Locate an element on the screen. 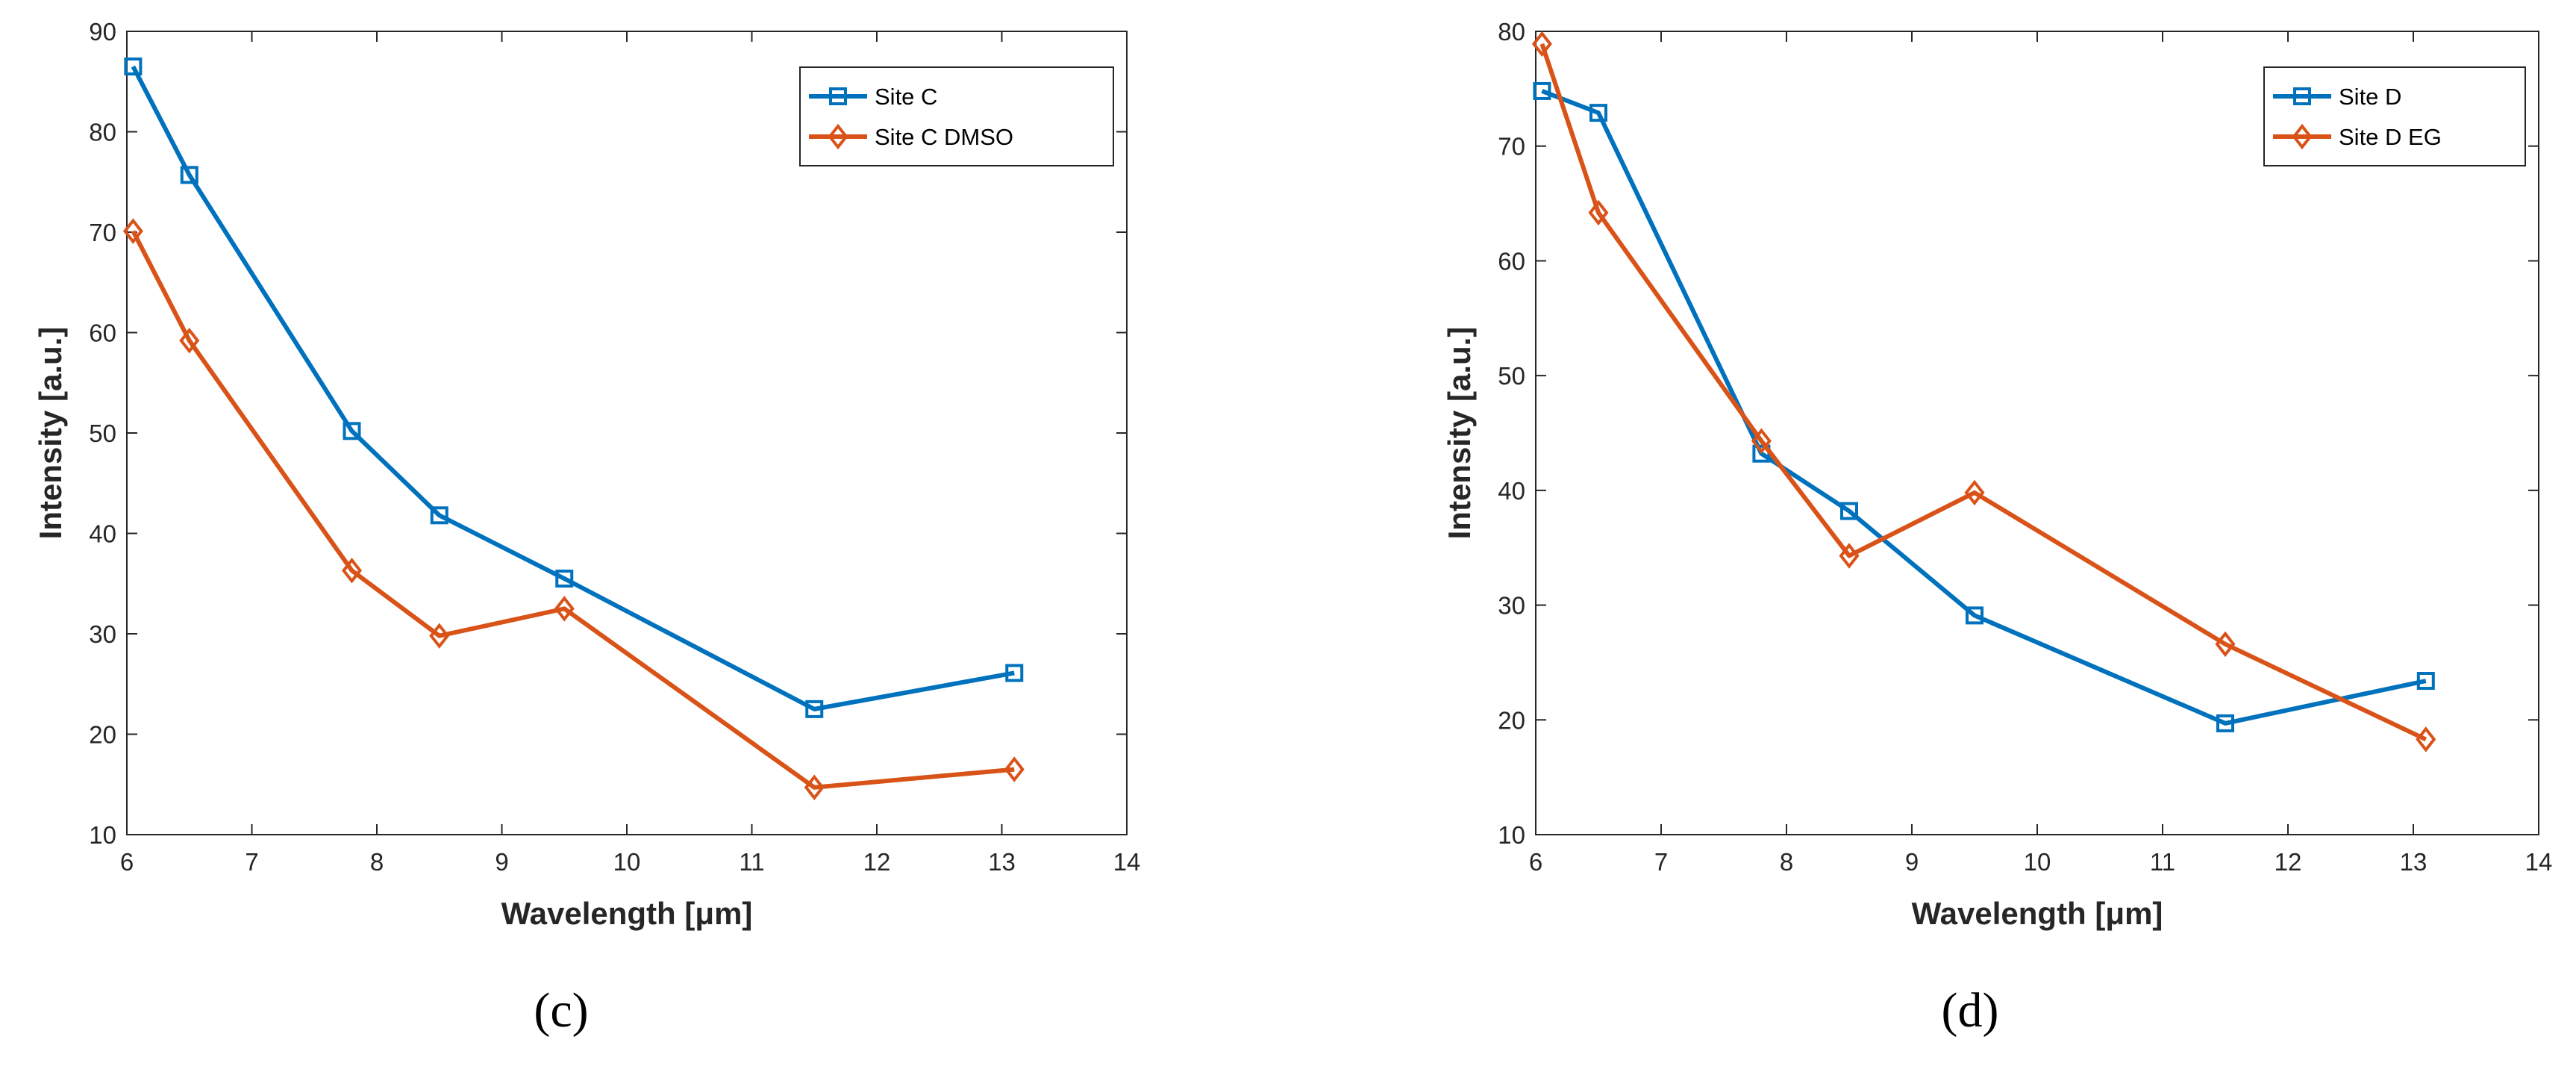  legend-entry-label: Site C is located at coordinates (906, 97).